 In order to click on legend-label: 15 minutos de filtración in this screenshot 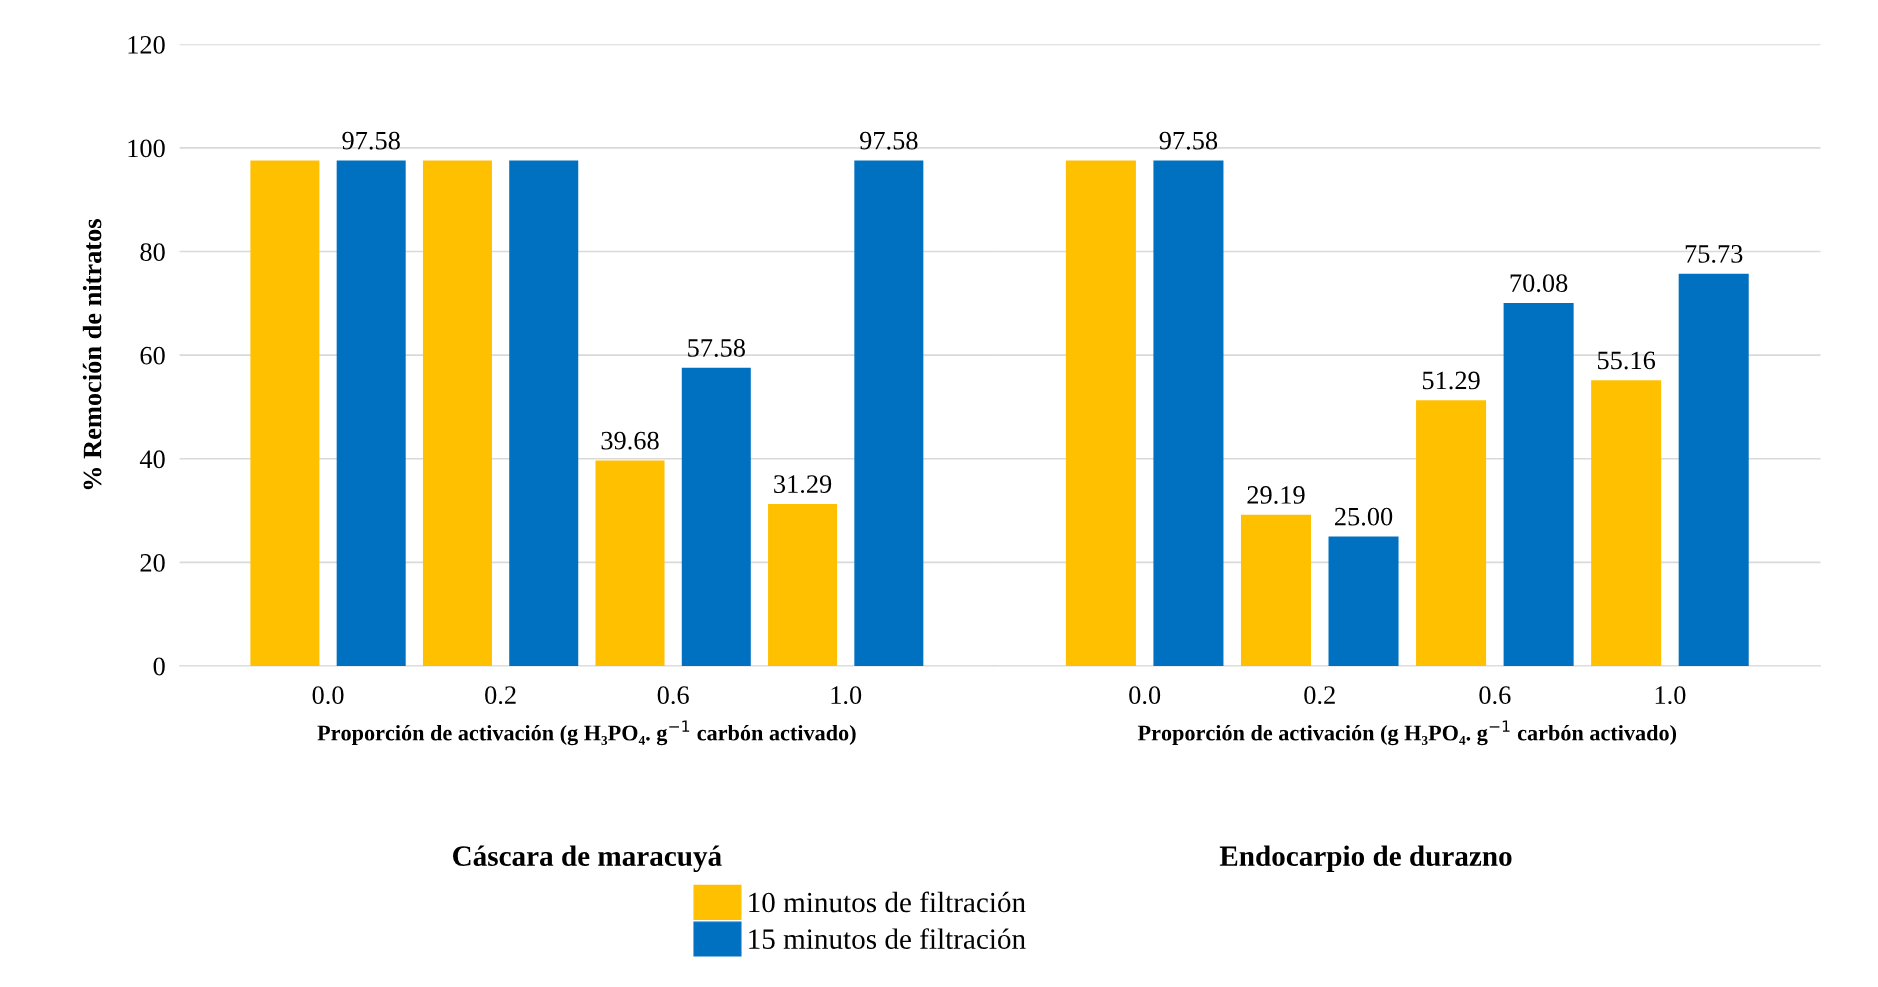, I will do `click(887, 938)`.